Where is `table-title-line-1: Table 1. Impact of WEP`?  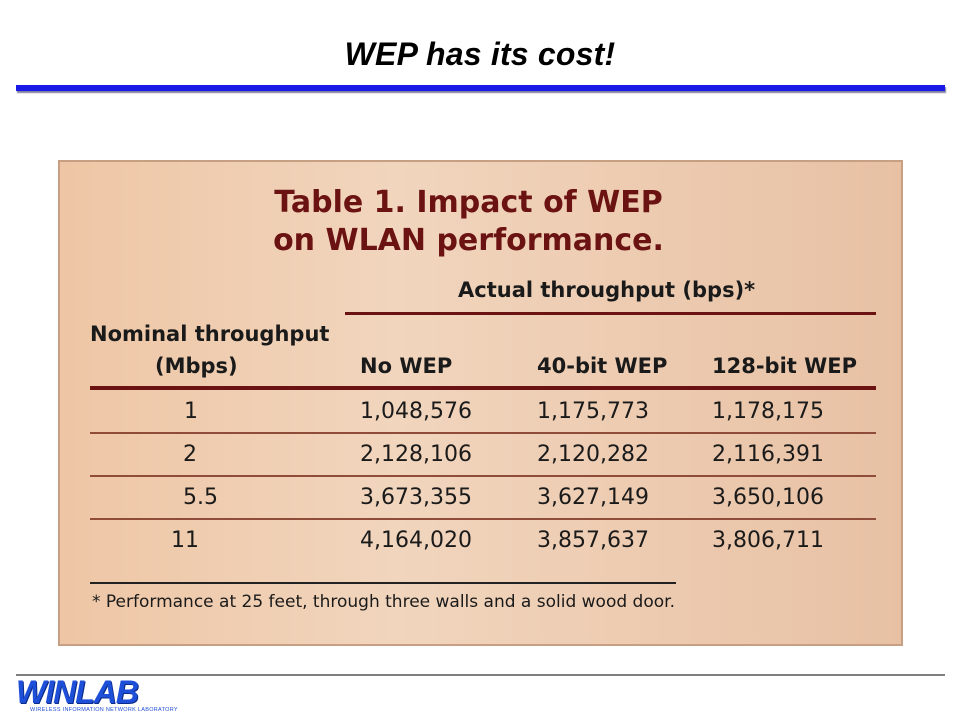 table-title-line-1: Table 1. Impact of WEP is located at coordinates (468, 202).